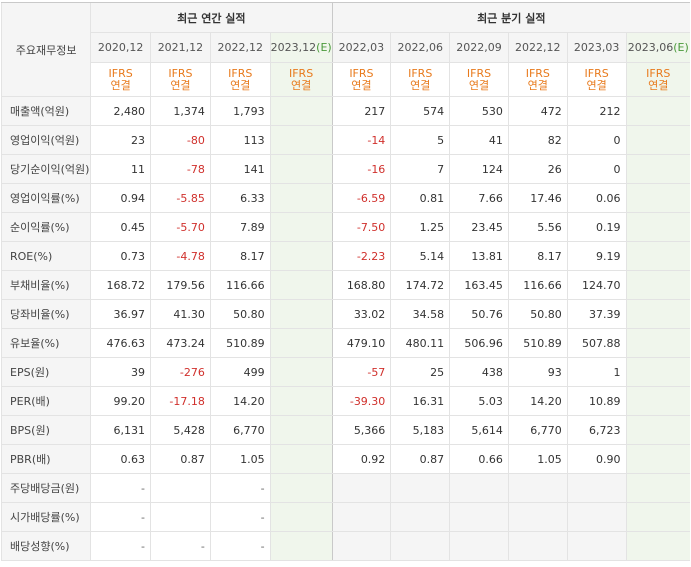 The height and width of the screenshot is (567, 691). What do you see at coordinates (596, 372) in the screenshot?
I see `quarter-value-cell: 1` at bounding box center [596, 372].